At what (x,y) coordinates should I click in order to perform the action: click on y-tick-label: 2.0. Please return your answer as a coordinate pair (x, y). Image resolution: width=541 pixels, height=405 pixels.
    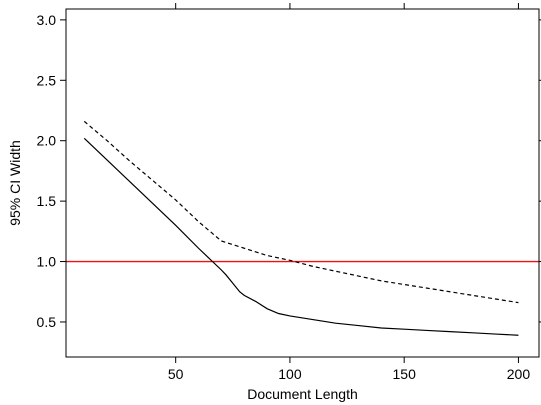
    Looking at the image, I should click on (47, 141).